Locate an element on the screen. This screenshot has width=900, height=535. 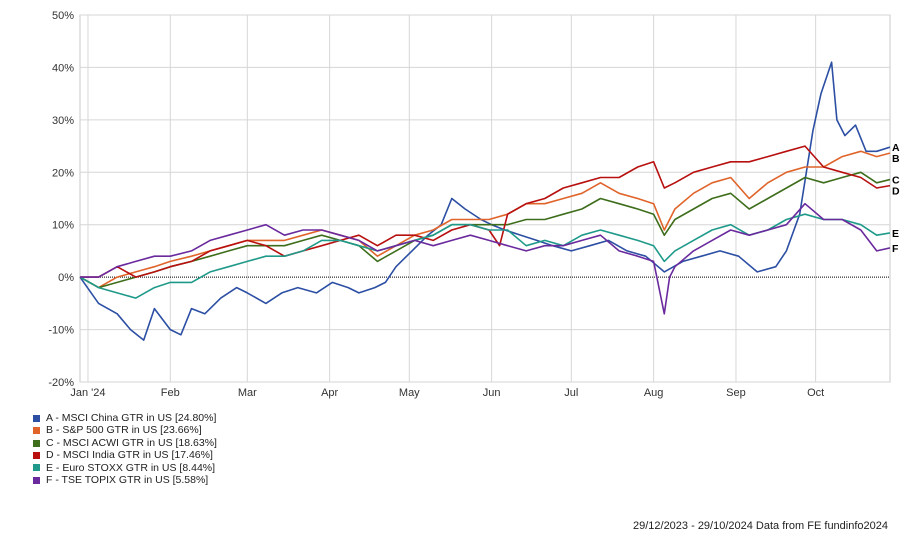
legend-item: A - MSCI China GTR in US [24.80%] is located at coordinates (125, 418).